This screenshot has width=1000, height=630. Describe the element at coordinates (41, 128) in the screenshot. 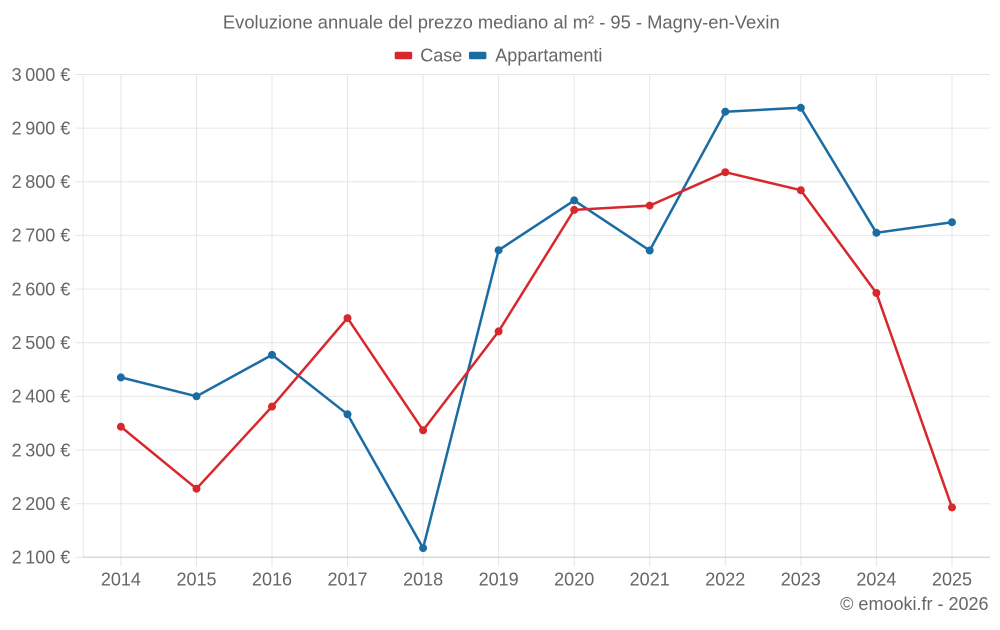

I see `svg-text: 2 900 €` at that location.